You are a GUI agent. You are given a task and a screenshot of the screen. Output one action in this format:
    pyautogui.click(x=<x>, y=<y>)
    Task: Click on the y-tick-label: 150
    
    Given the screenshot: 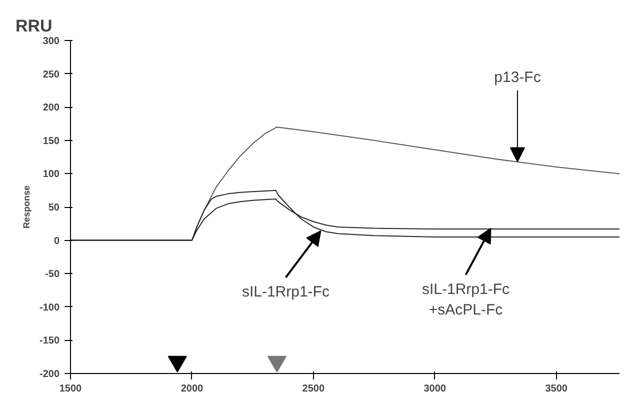 What is the action you would take?
    pyautogui.click(x=51, y=141)
    